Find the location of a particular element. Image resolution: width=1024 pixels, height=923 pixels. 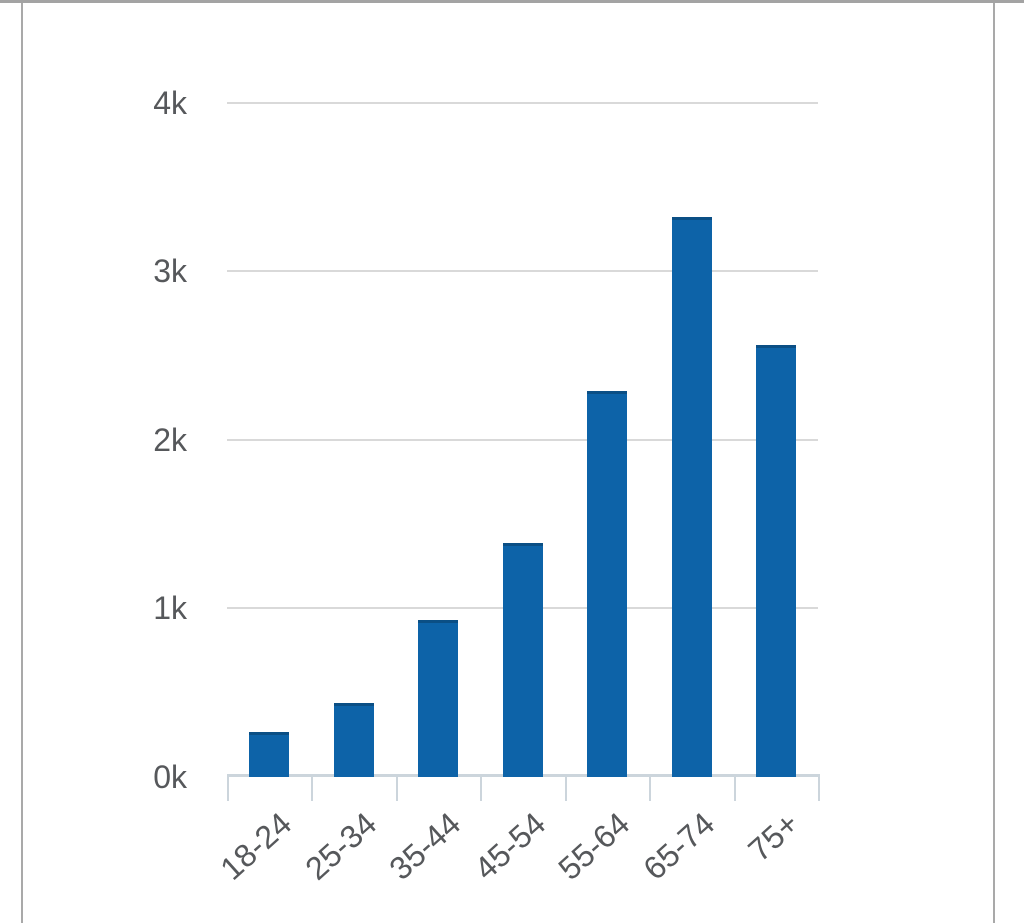

y-axis-label-3k: 3k is located at coordinates (170, 271).